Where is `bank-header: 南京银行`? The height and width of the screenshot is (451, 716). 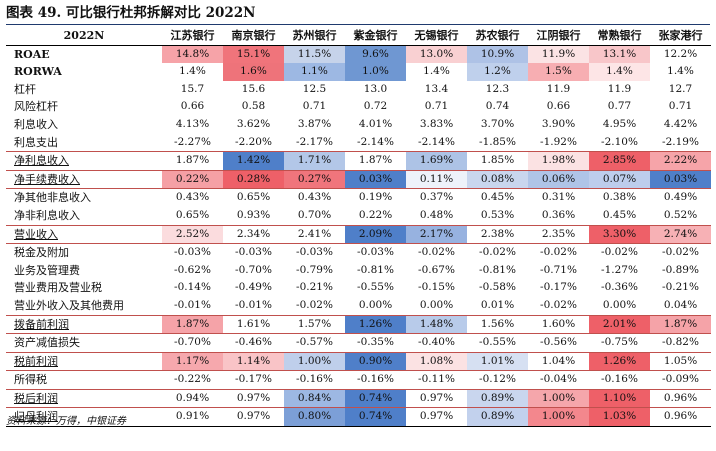
bank-header: 南京银行 is located at coordinates (253, 36).